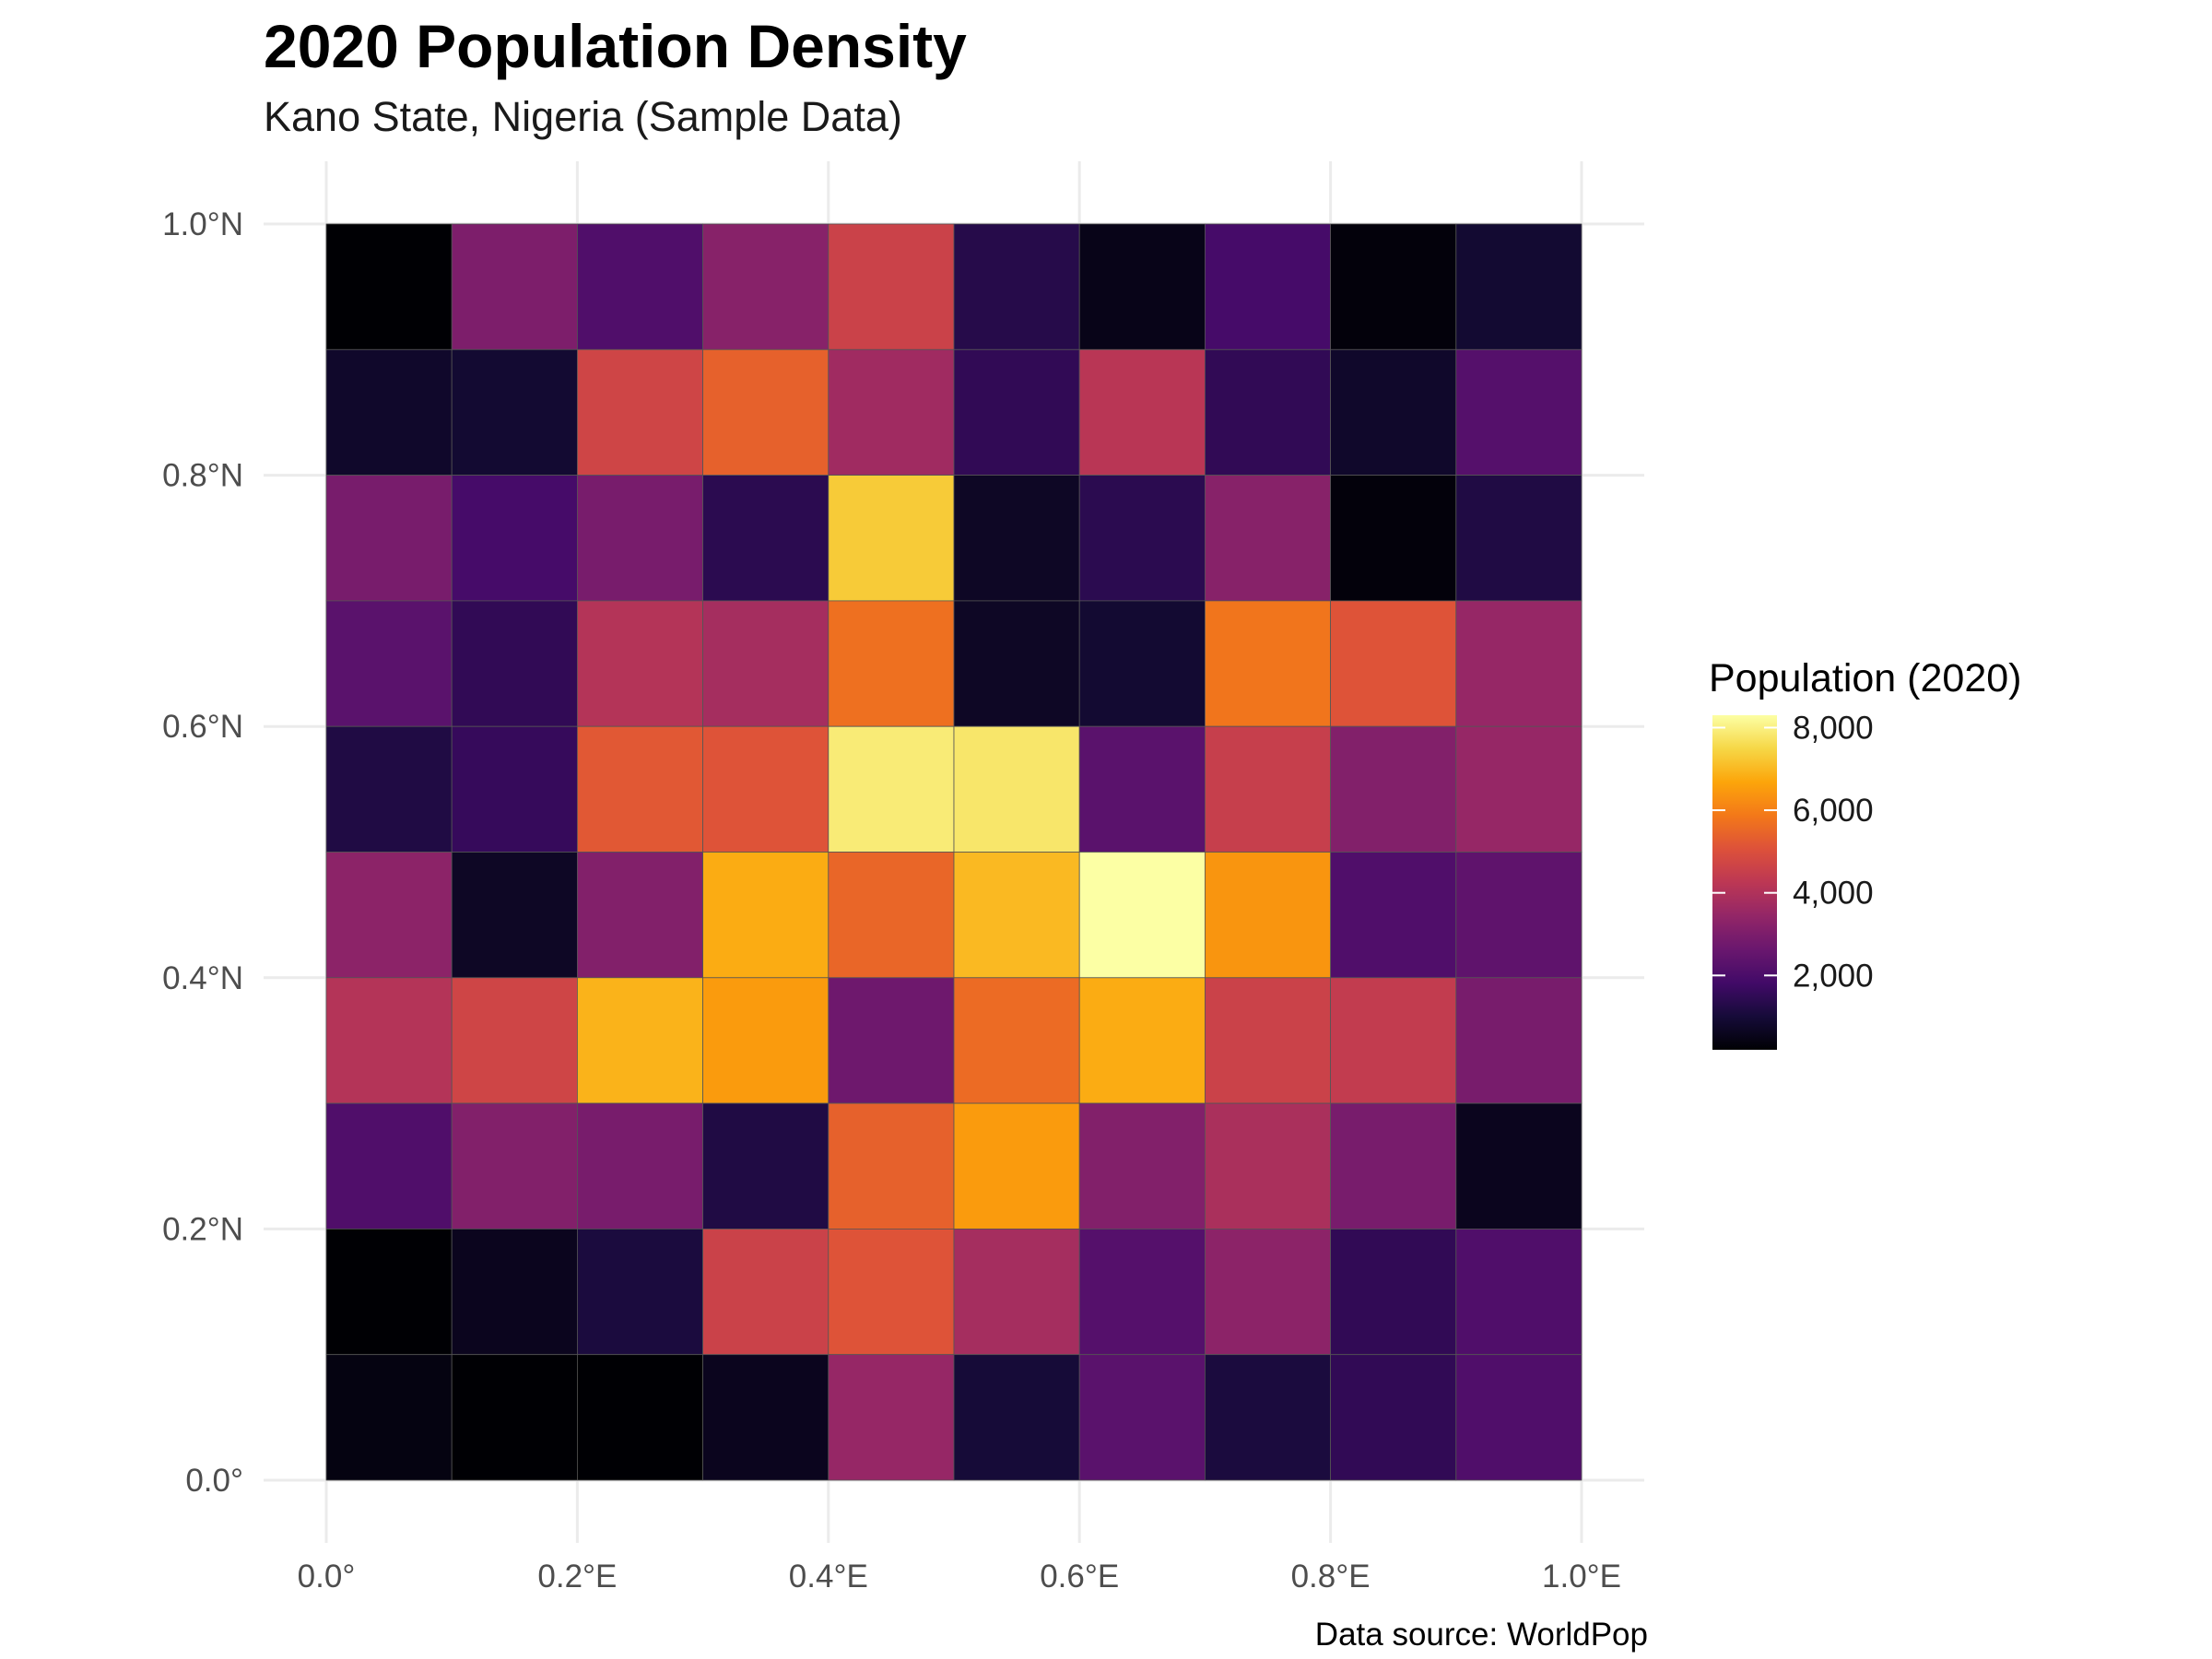 The height and width of the screenshot is (1659, 2212). I want to click on y-tick-label: 0.0°, so click(214, 1481).